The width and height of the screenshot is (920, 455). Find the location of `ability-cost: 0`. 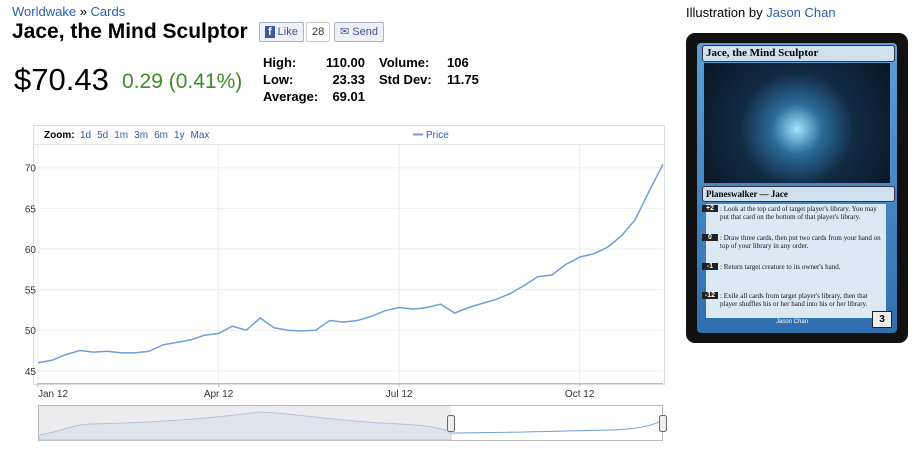

ability-cost: 0 is located at coordinates (710, 237).